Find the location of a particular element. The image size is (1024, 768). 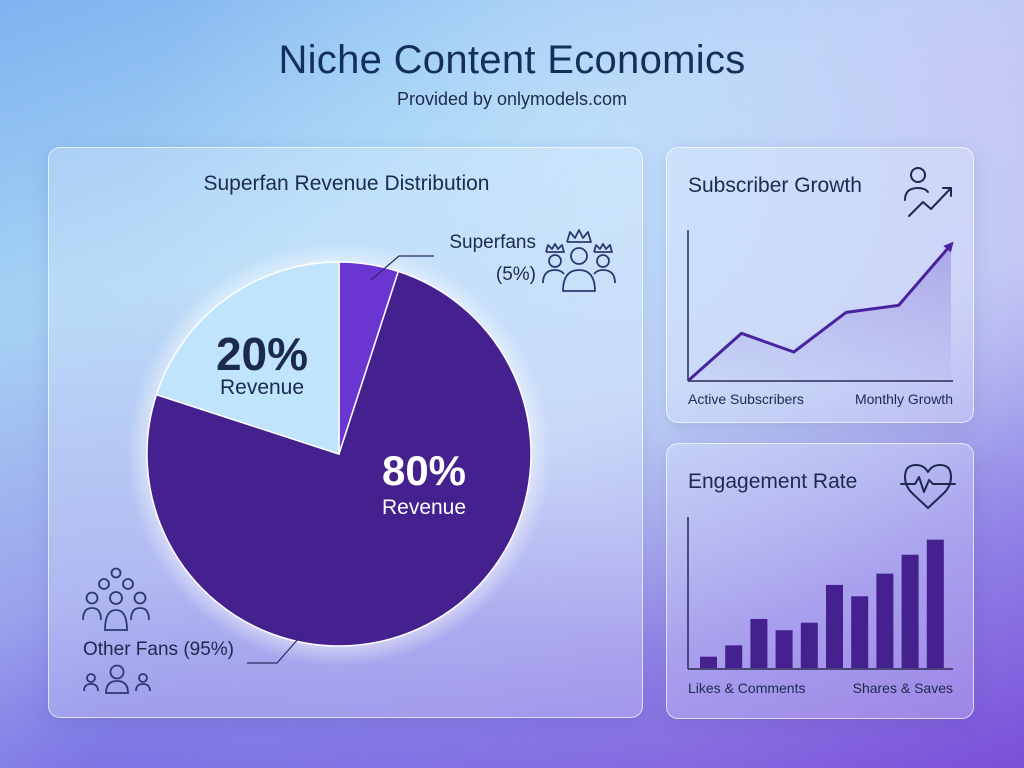

growth-line is located at coordinates (821, 311).